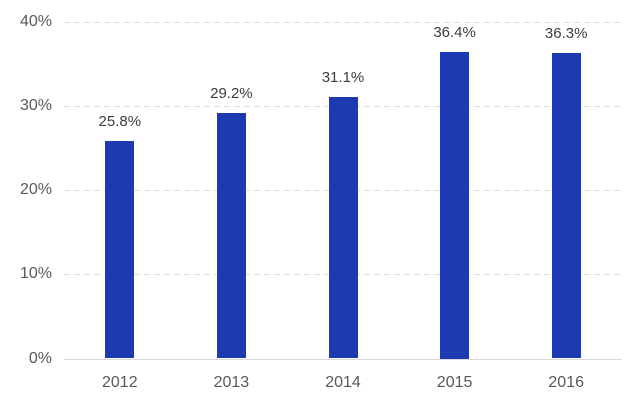 Image resolution: width=640 pixels, height=413 pixels. Describe the element at coordinates (343, 22) in the screenshot. I see `gridline-40%` at that location.